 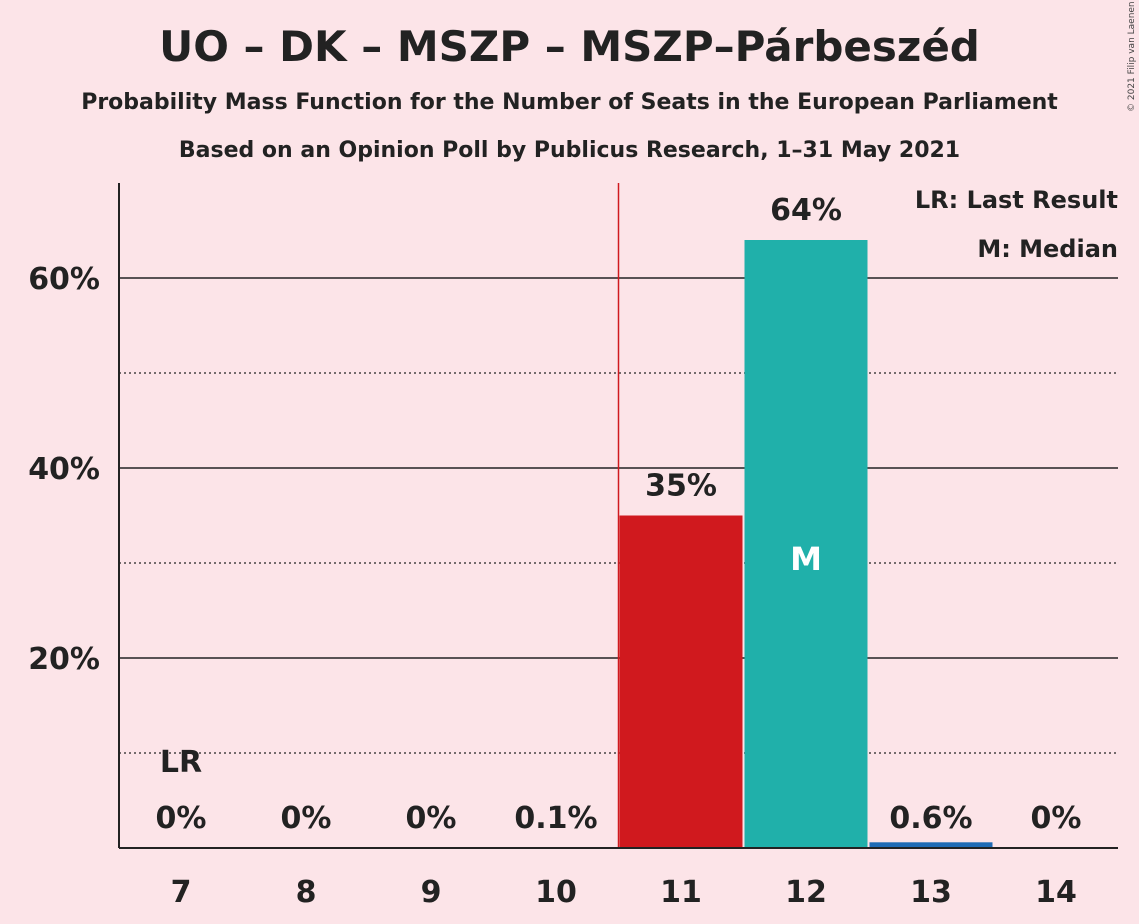 I want to click on median-marker: M, so click(x=806, y=559).